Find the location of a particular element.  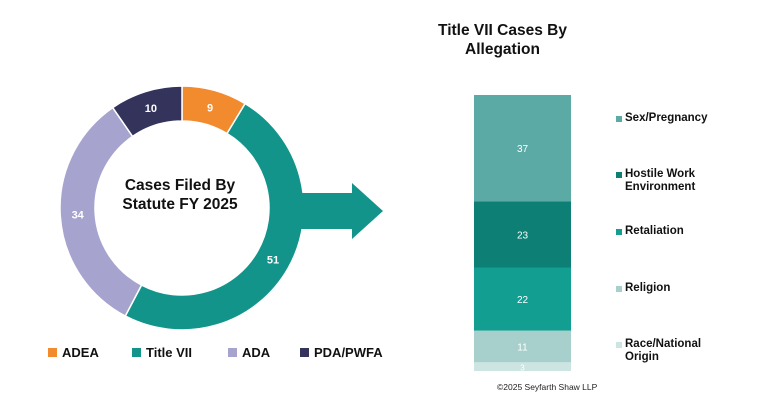

arrow-shape is located at coordinates (341, 211).